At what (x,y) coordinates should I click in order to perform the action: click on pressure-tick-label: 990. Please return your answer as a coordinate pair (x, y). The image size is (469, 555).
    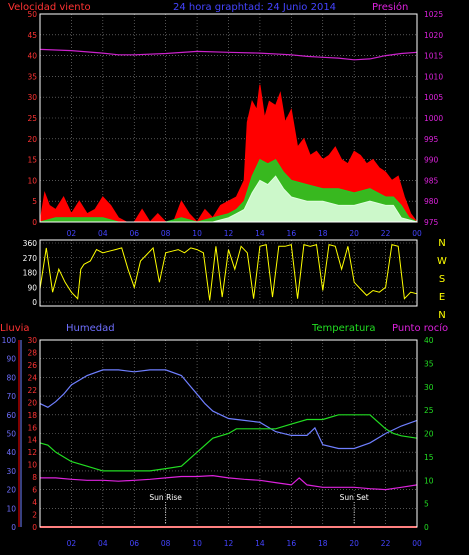
    Looking at the image, I should click on (431, 160).